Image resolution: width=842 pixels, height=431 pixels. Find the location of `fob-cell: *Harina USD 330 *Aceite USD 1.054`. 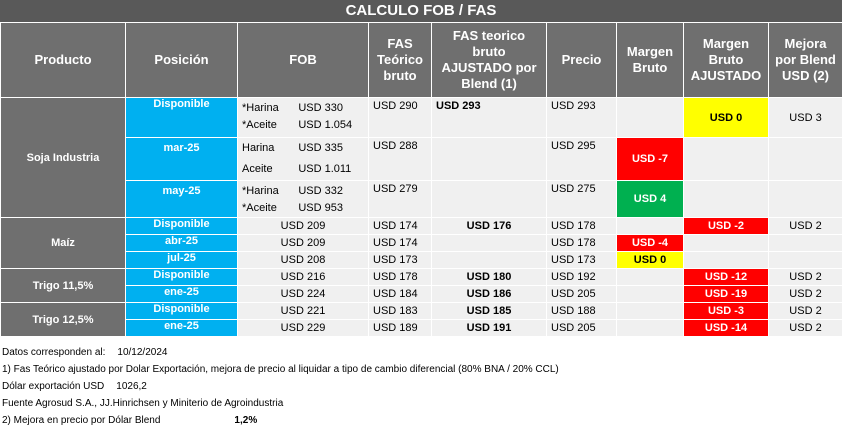

fob-cell: *Harina USD 330 *Aceite USD 1.054 is located at coordinates (303, 117).